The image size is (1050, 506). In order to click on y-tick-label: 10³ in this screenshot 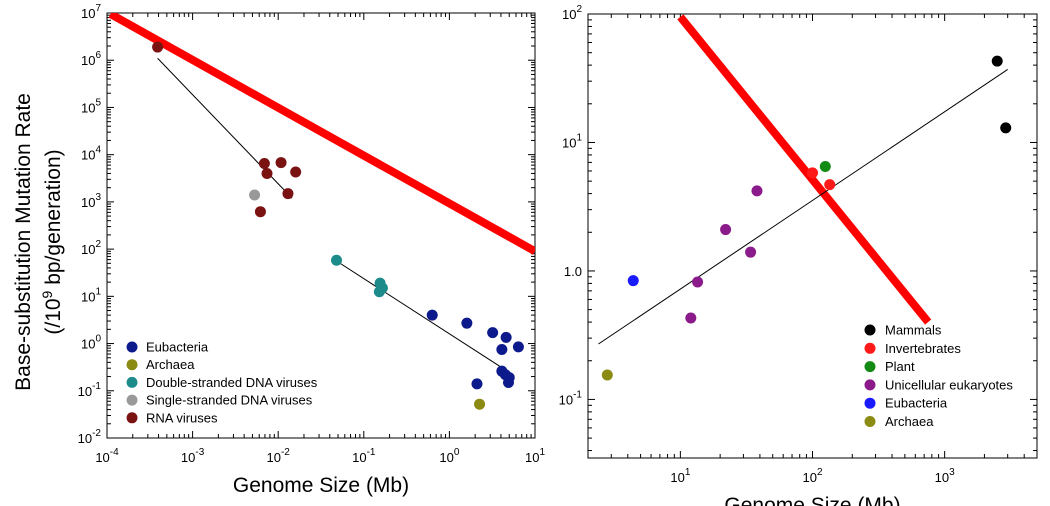, I will do `click(91, 201)`.